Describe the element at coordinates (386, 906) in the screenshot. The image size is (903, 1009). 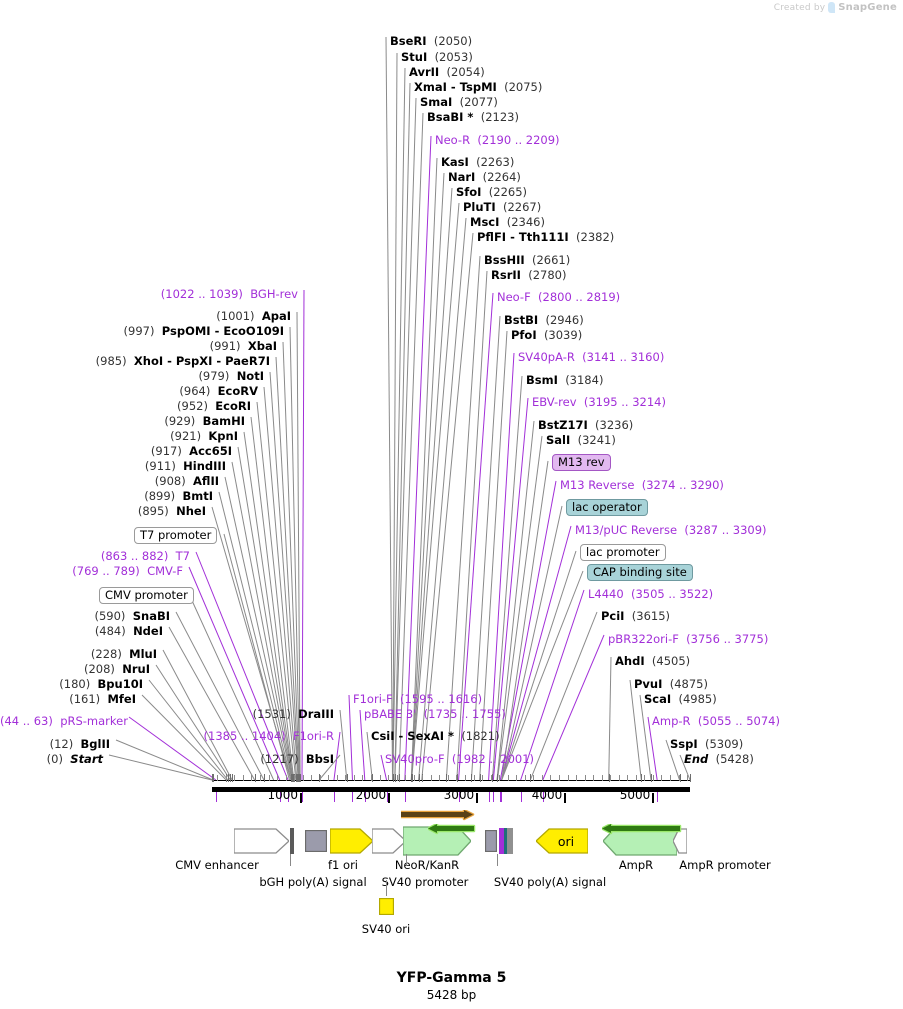
I see `feature-sv40-ori` at that location.